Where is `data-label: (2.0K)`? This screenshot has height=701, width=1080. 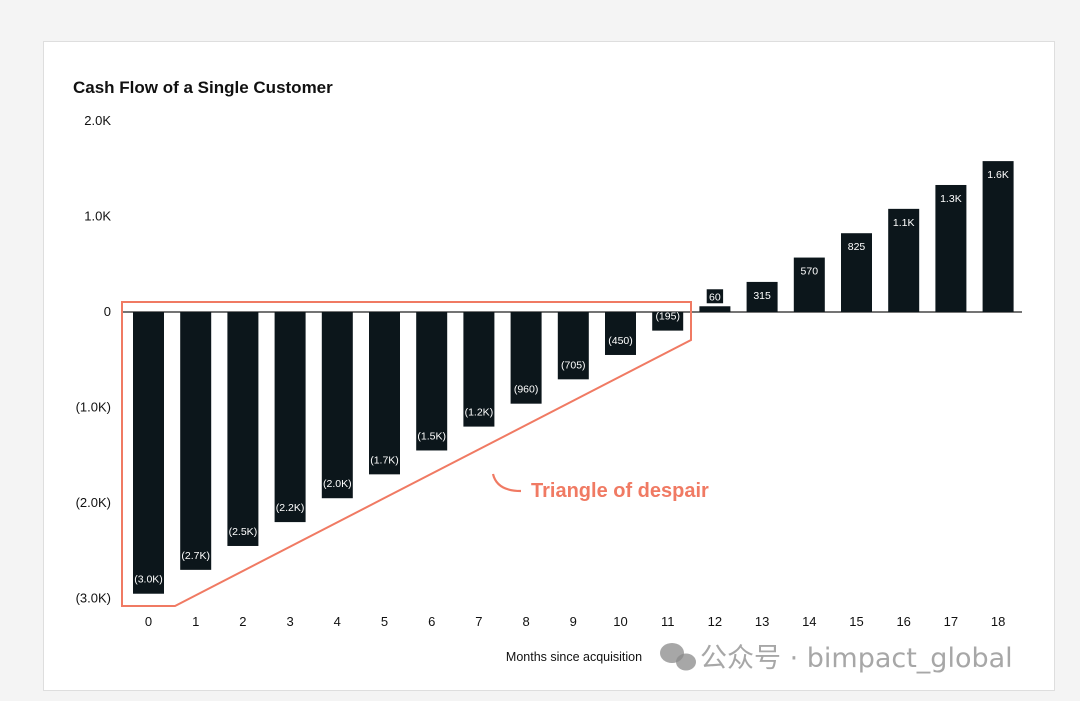
data-label: (2.0K) is located at coordinates (337, 484).